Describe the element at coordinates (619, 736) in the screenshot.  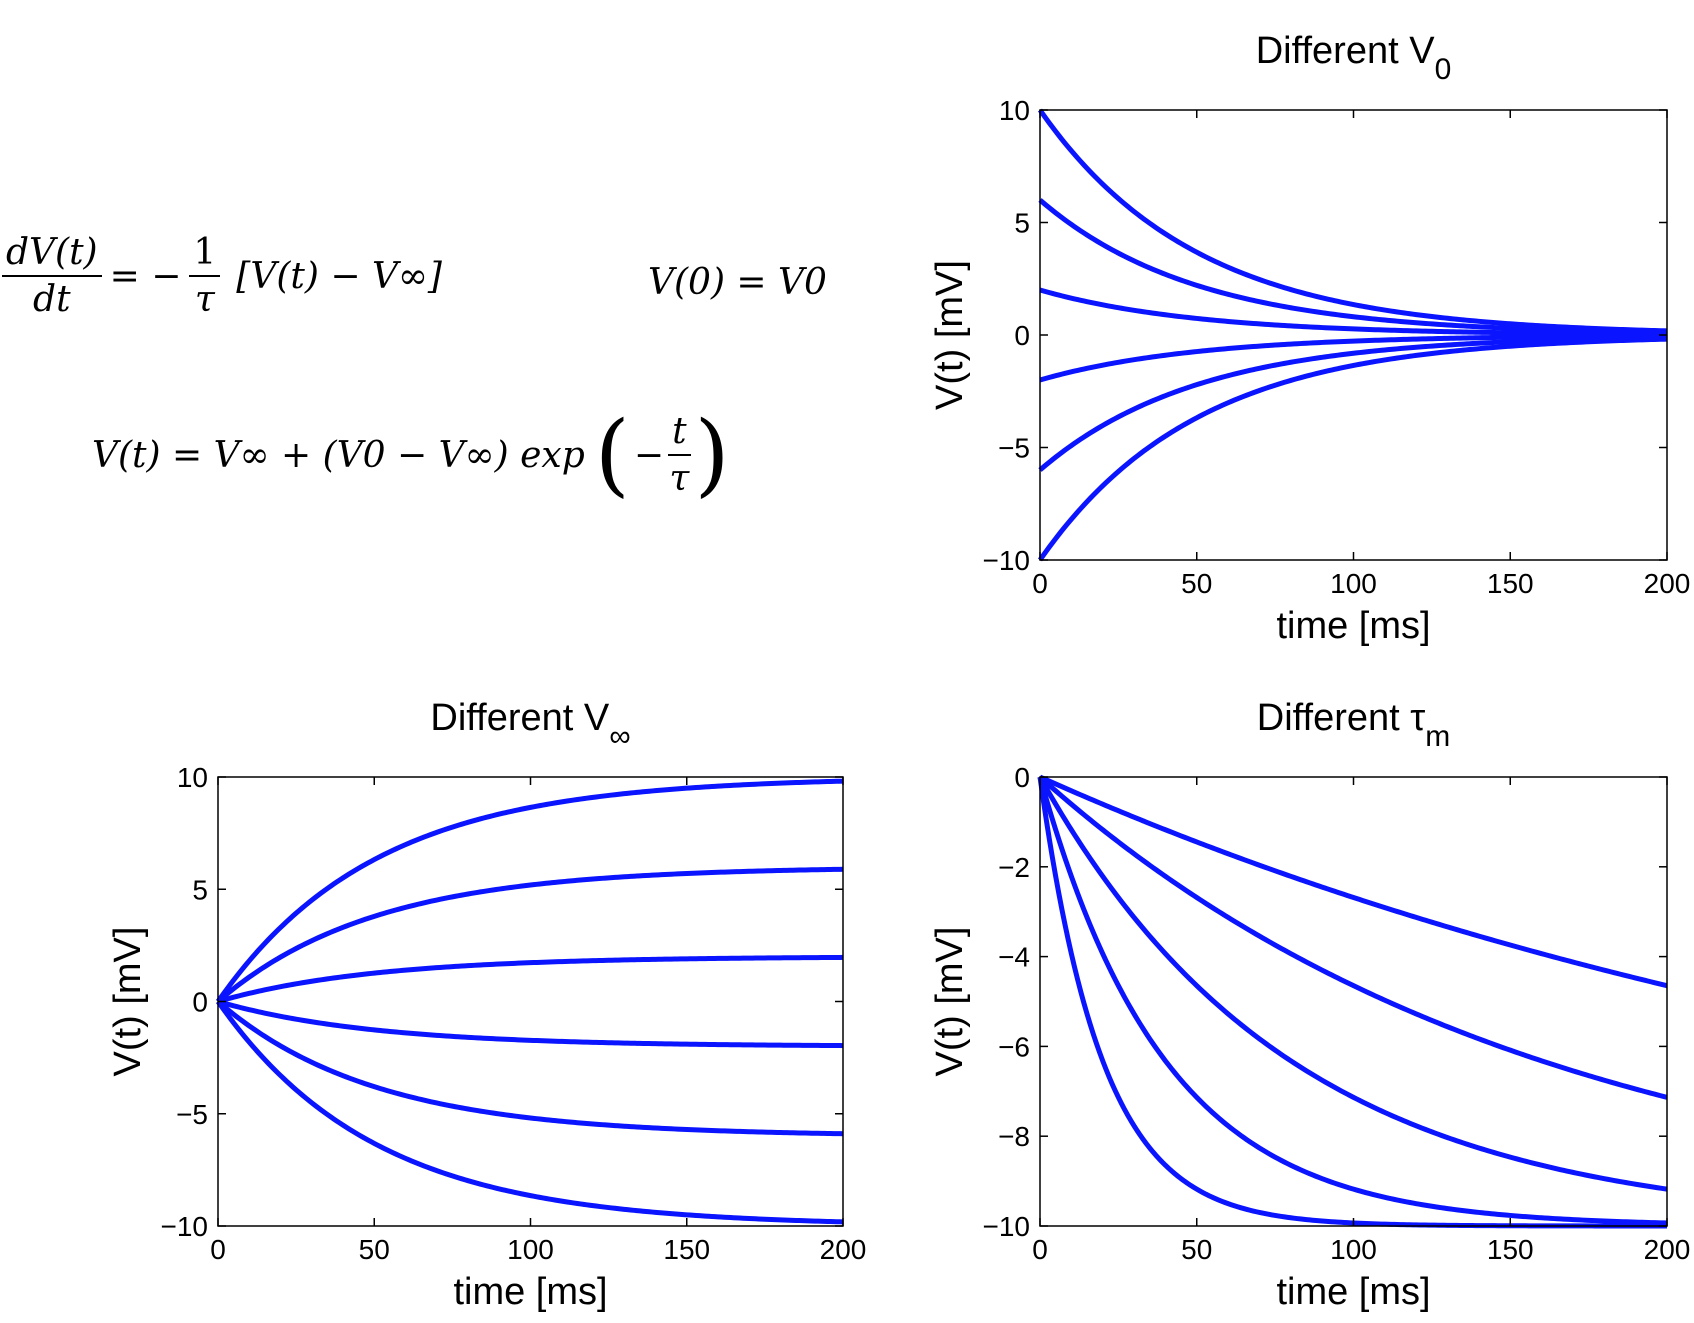
I see `chart-title-subscript: ∞` at that location.